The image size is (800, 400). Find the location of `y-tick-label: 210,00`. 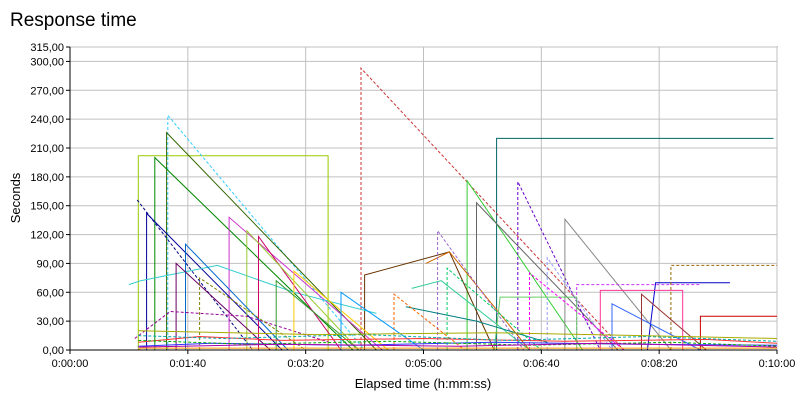

y-tick-label: 210,00 is located at coordinates (47, 149).